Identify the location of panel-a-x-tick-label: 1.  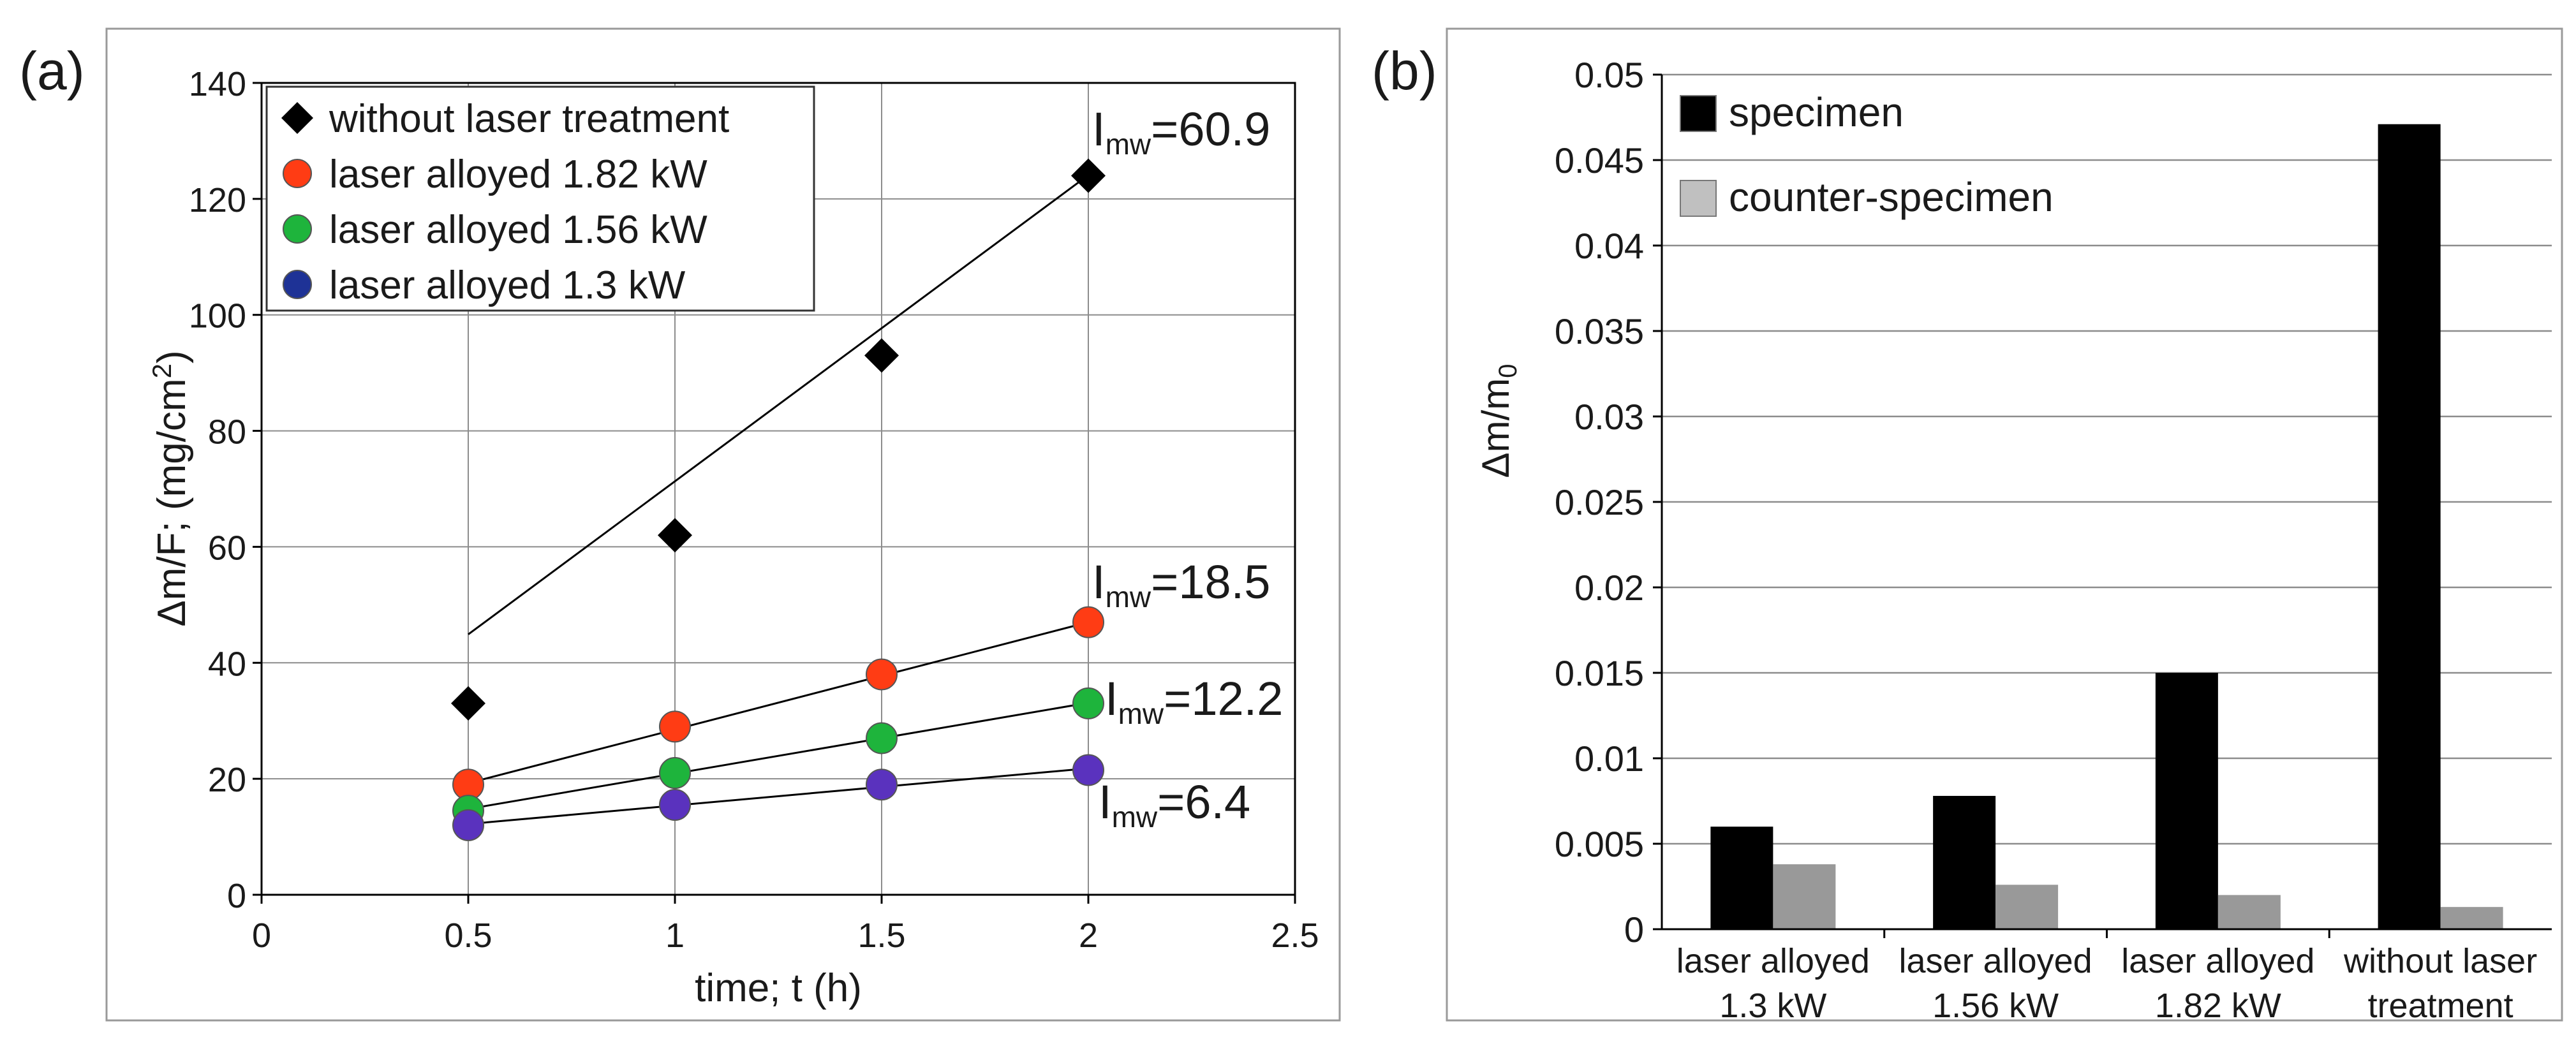
(675, 935).